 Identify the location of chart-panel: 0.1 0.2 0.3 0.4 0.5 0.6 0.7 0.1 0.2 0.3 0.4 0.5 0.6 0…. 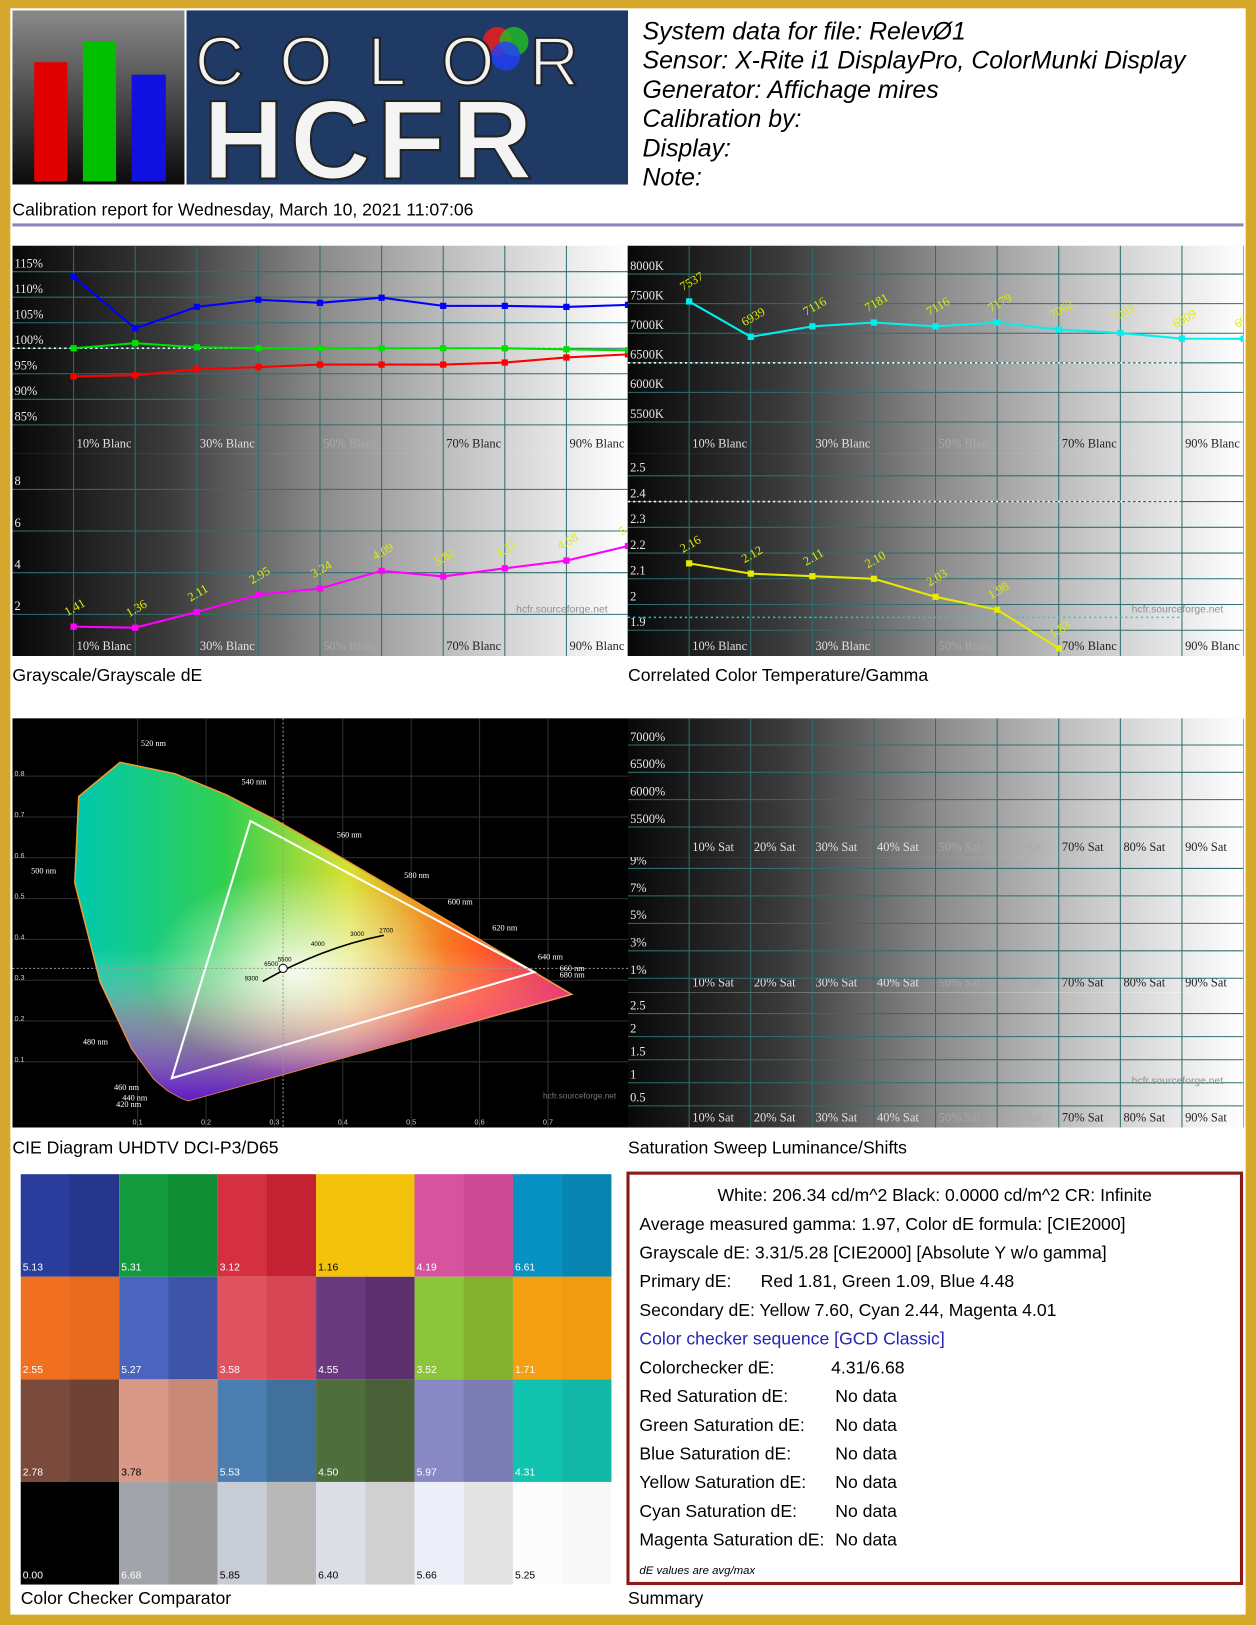
(320, 923).